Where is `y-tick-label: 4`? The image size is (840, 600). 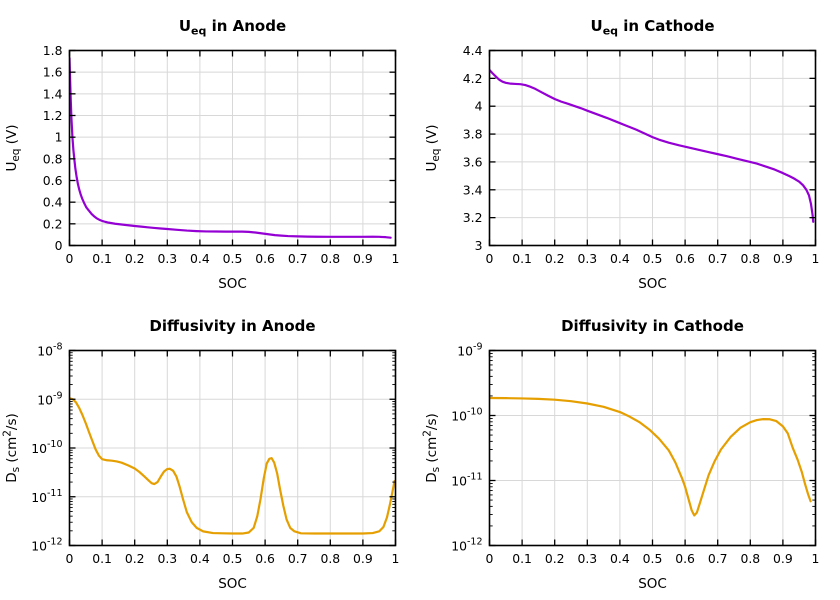 y-tick-label: 4 is located at coordinates (479, 106).